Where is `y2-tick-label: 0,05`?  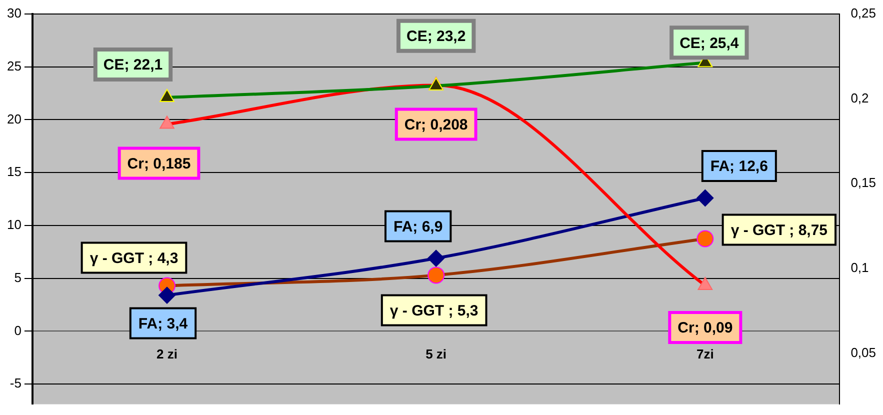
y2-tick-label: 0,05 is located at coordinates (863, 352).